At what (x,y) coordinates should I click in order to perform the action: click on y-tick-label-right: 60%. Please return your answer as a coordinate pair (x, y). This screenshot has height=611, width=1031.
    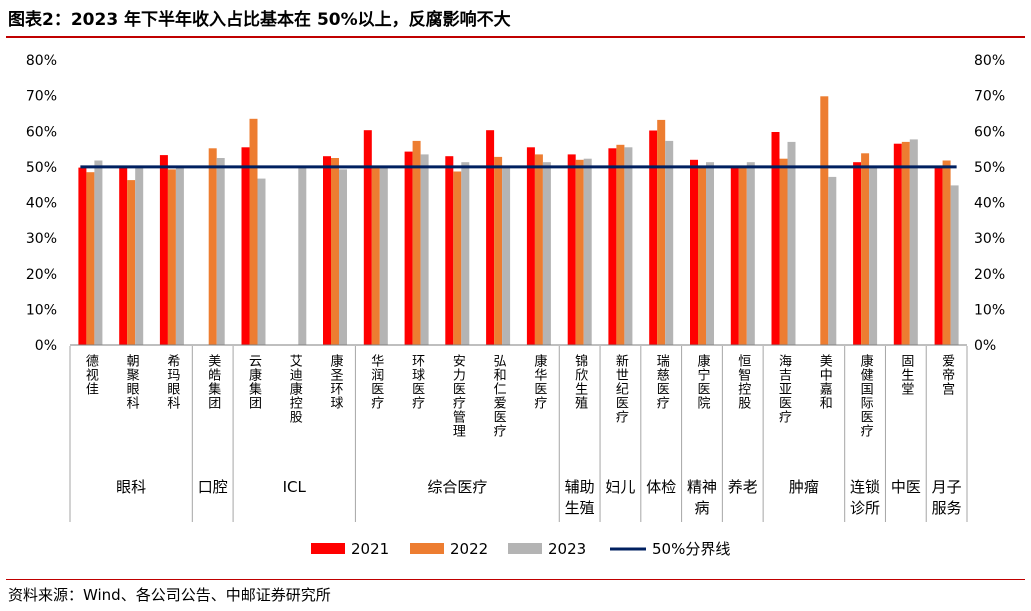
    Looking at the image, I should click on (989, 132).